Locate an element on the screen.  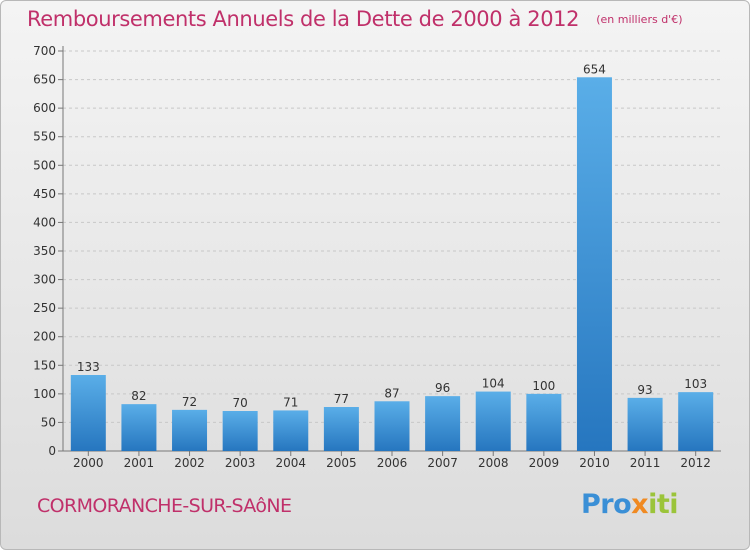
bar-value-label: 93 is located at coordinates (644, 390).